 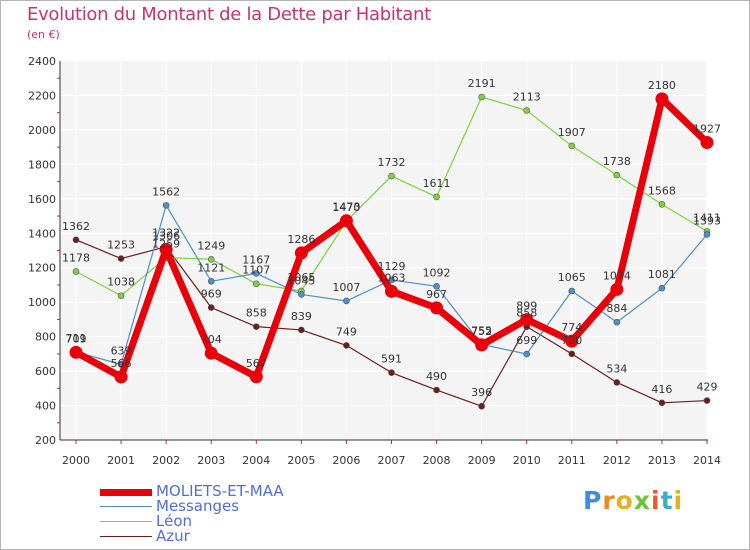 What do you see at coordinates (391, 291) in the screenshot?
I see `series-point-0-2007` at bounding box center [391, 291].